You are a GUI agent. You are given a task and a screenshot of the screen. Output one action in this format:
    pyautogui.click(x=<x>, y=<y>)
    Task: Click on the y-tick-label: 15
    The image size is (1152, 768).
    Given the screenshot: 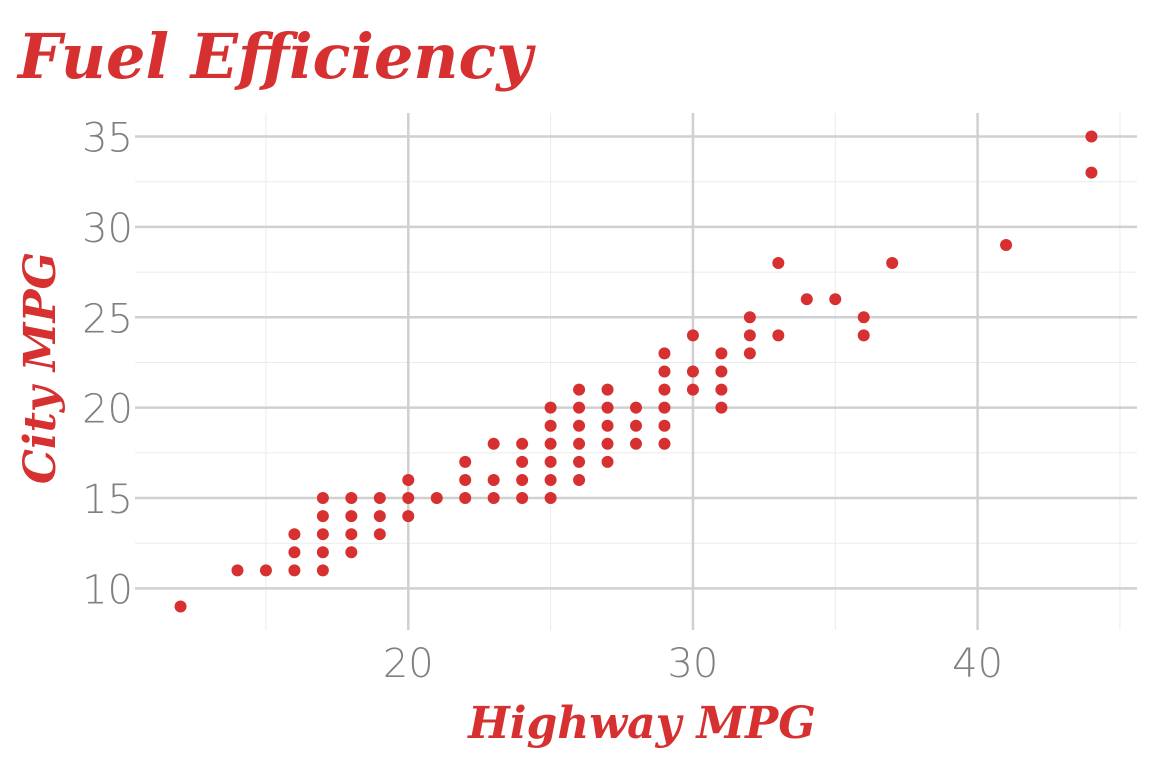 What is the action you would take?
    pyautogui.click(x=107, y=500)
    